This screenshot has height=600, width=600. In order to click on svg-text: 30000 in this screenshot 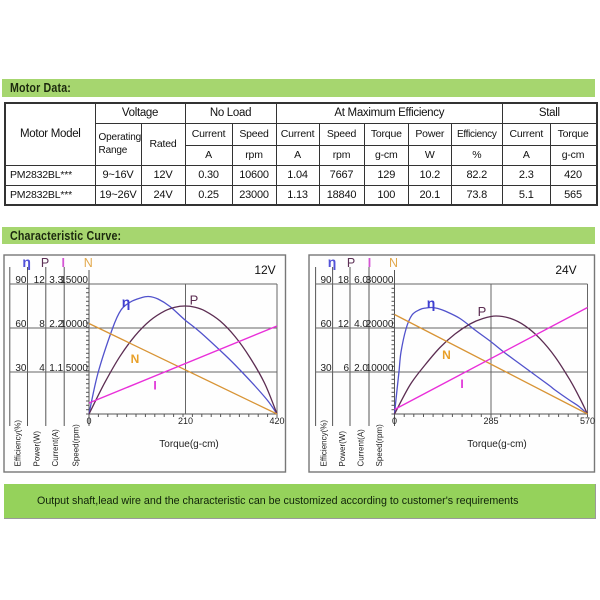, I will do `click(380, 280)`.